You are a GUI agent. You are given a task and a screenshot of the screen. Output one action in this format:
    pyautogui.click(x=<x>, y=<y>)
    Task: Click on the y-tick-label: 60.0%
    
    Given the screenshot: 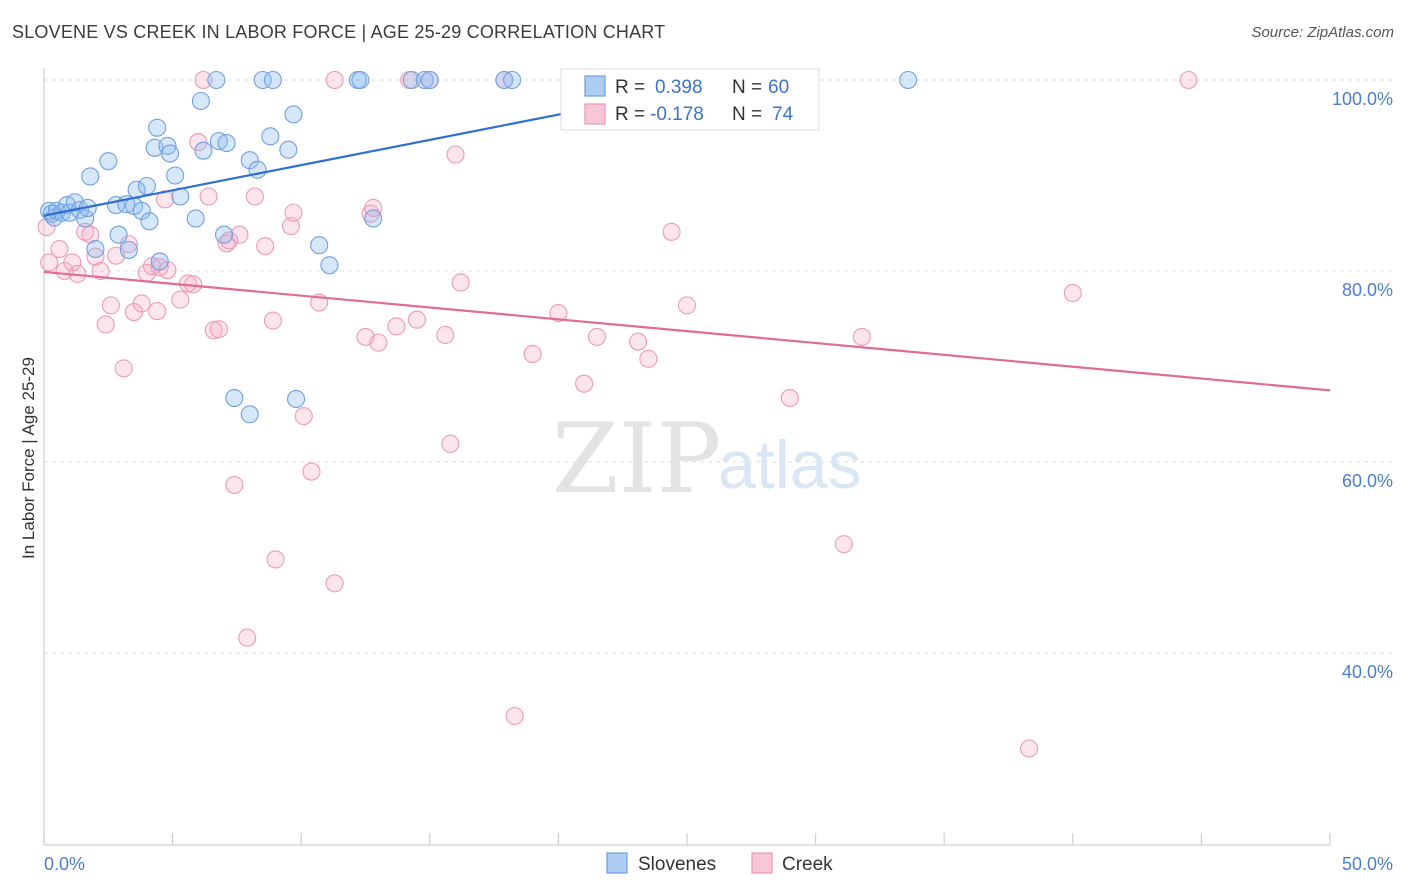 What is the action you would take?
    pyautogui.click(x=1367, y=481)
    